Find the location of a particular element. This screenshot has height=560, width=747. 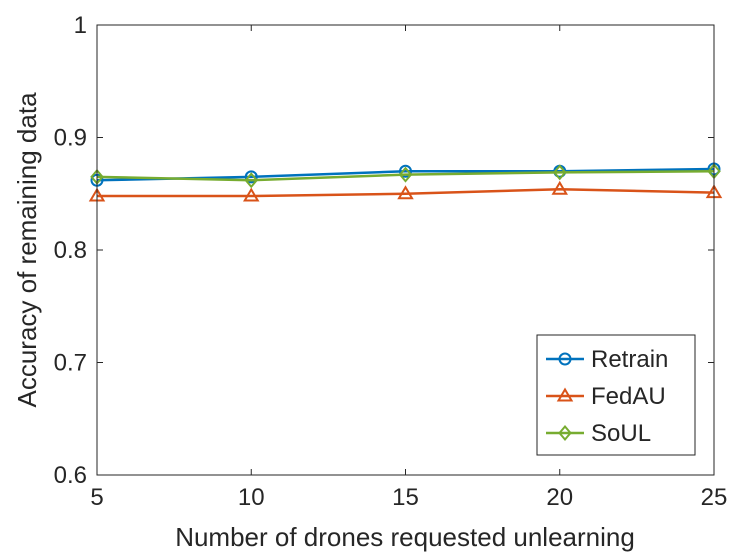

legend-item-soul: SoUL is located at coordinates (598, 433).